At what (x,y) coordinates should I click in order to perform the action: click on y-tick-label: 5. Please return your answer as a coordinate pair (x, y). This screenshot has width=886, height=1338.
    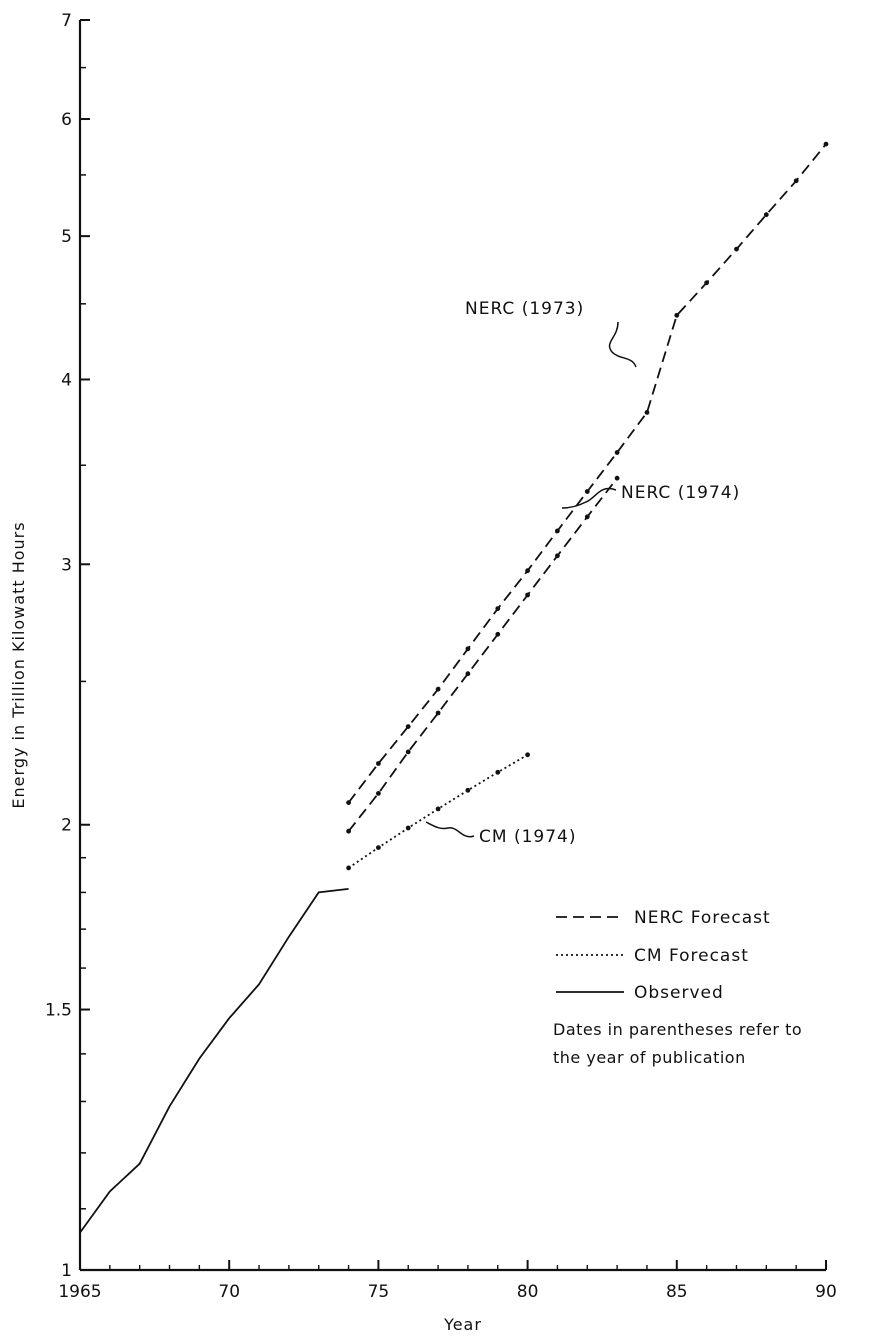
    Looking at the image, I should click on (66, 237).